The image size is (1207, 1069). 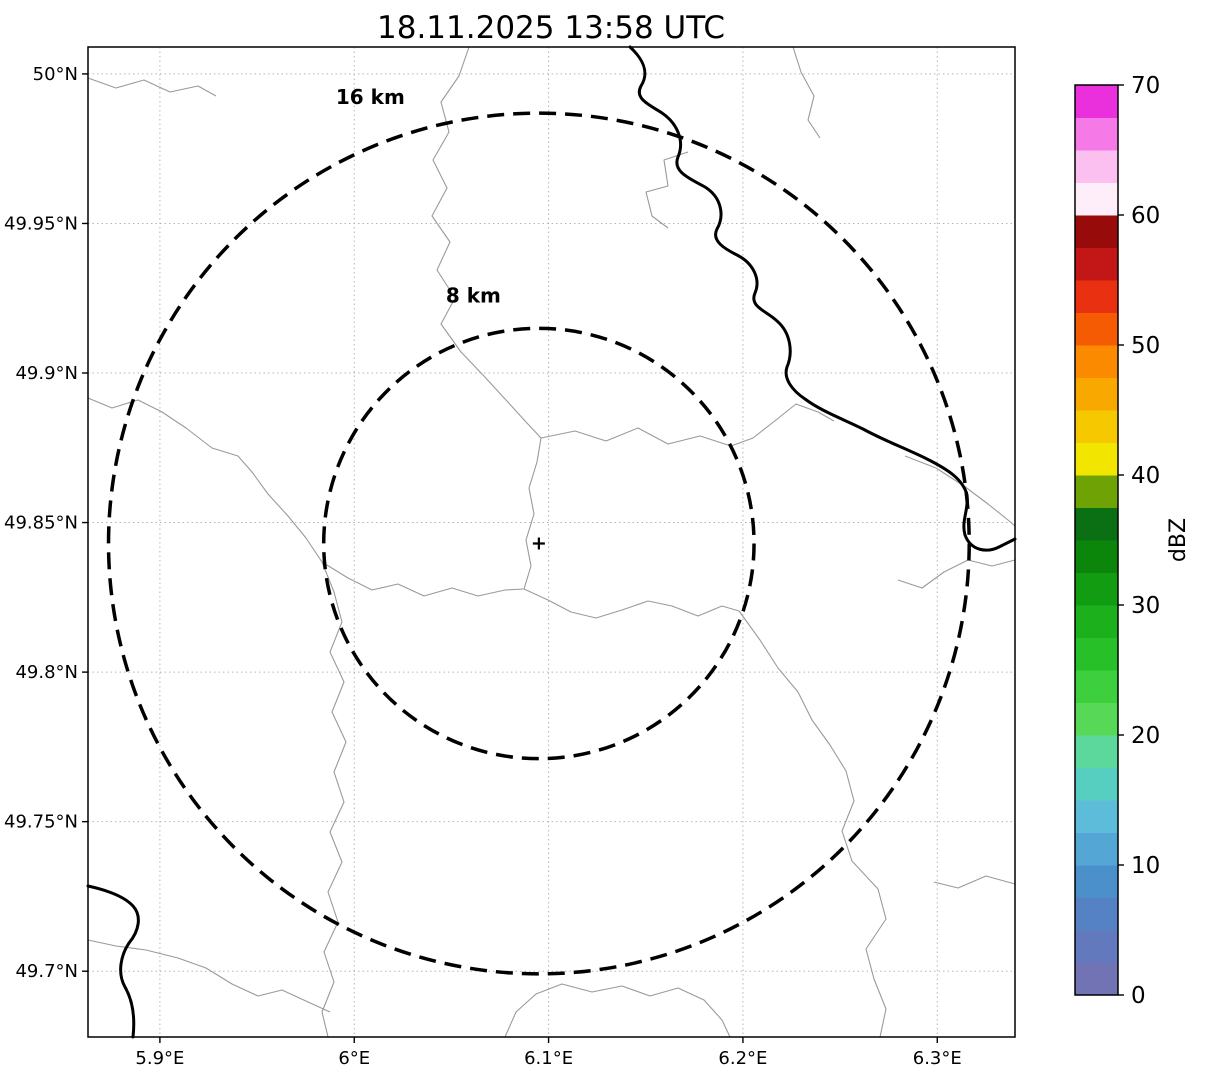 I want to click on y-tick-label: 50°N, so click(x=55, y=74).